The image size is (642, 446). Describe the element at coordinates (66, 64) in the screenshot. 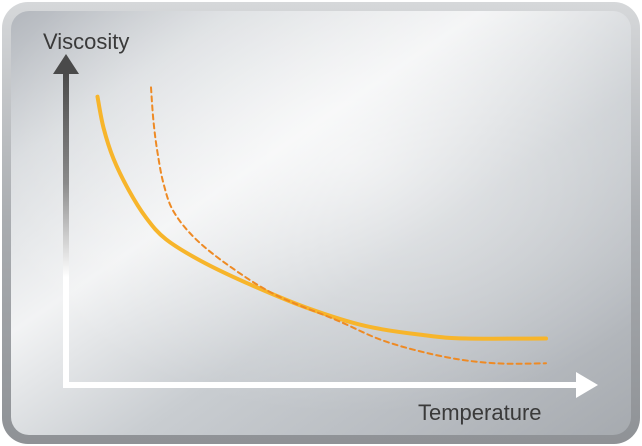

I see `y-axis-arrow` at that location.